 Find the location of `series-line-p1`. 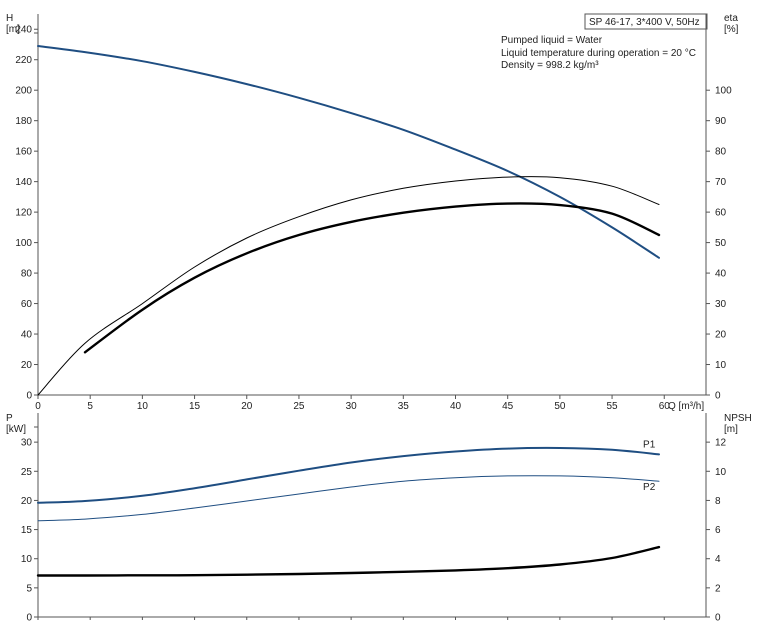

series-line-p1 is located at coordinates (348, 475).